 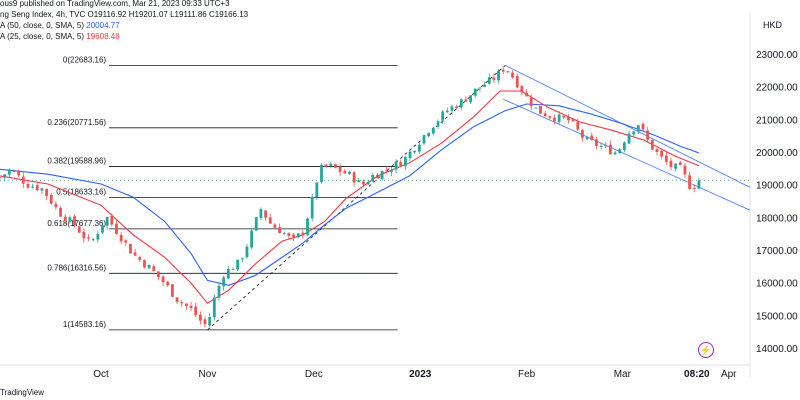 I want to click on y-tick-label: 21000.00, so click(x=777, y=120).